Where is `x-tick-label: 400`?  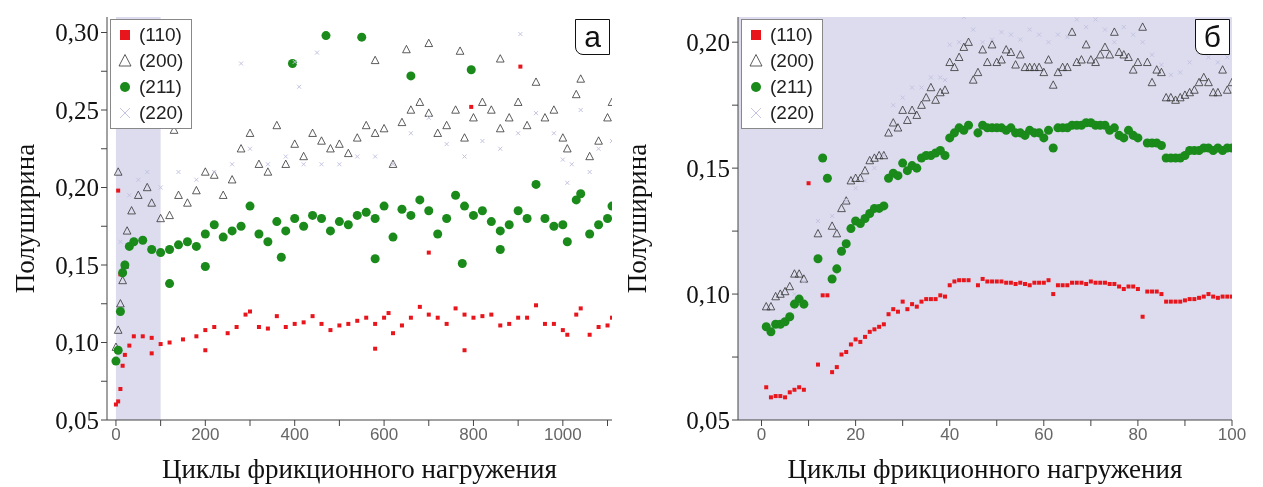 x-tick-label: 400 is located at coordinates (294, 435).